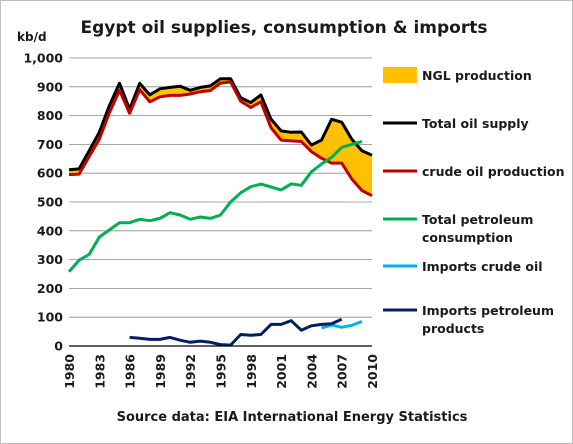  What do you see at coordinates (32, 37) in the screenshot?
I see `y-axis-unit: kb/d` at bounding box center [32, 37].